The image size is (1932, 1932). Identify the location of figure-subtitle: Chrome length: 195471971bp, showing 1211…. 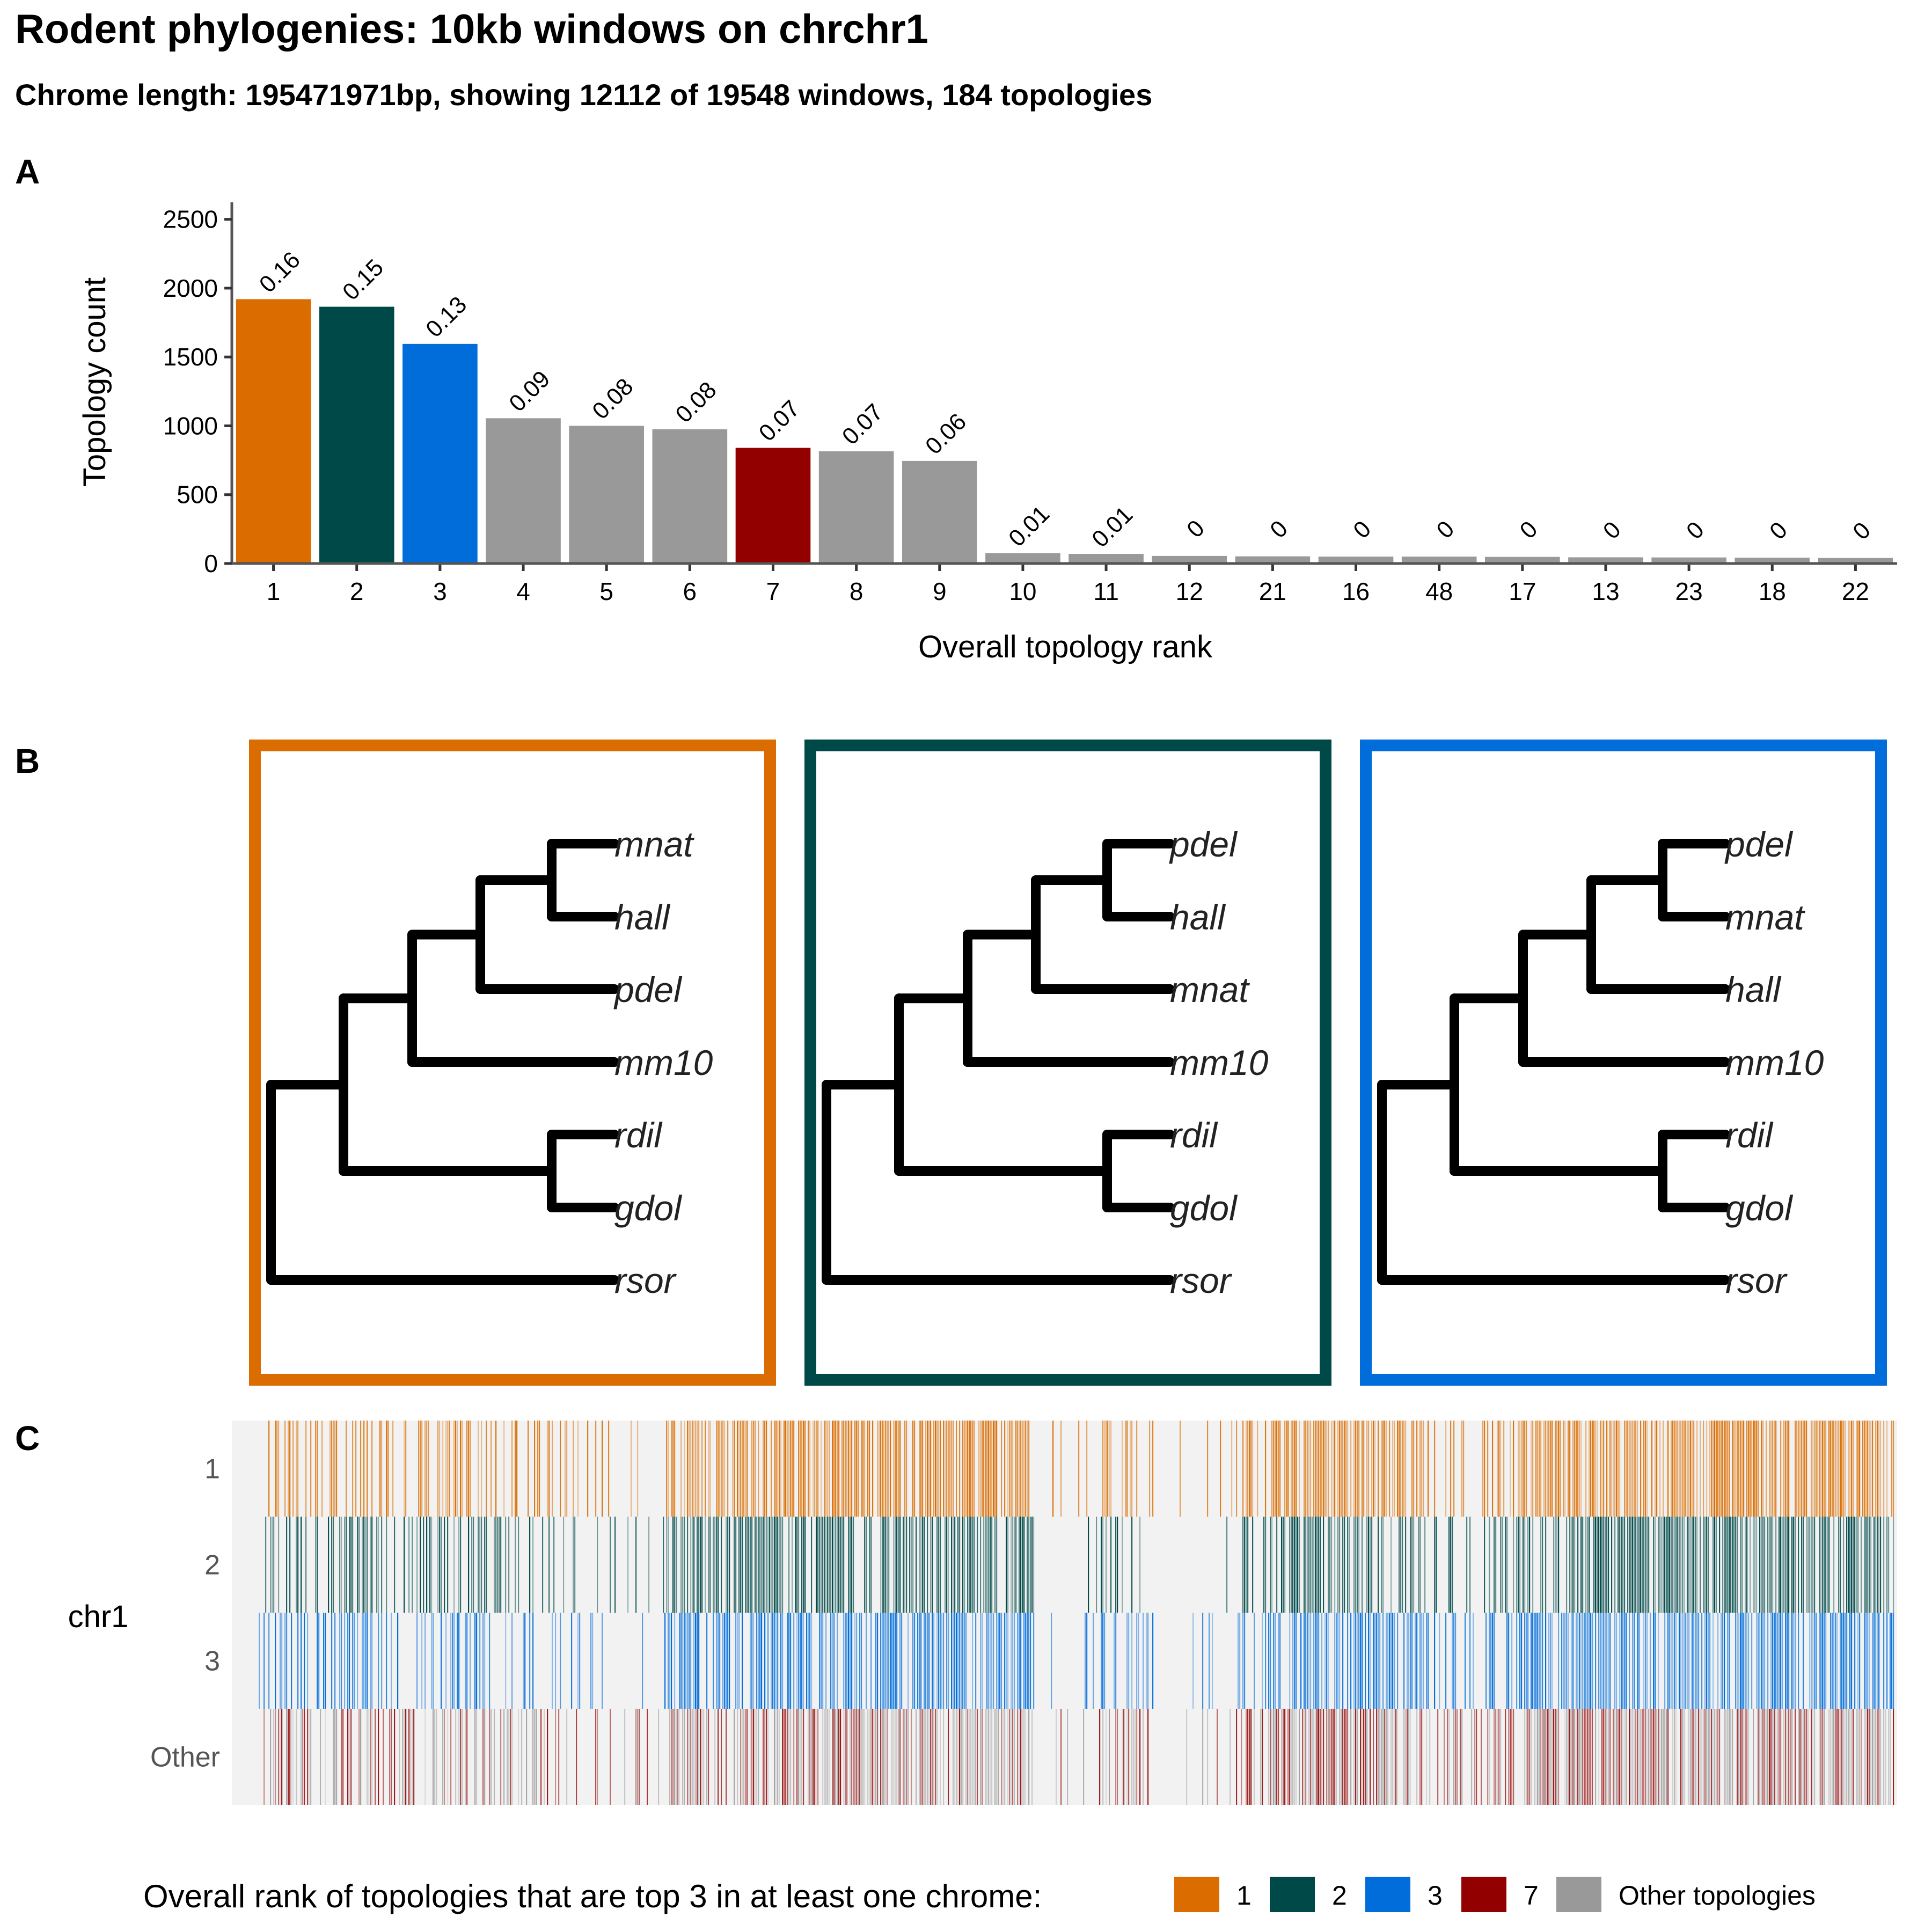
(583, 95).